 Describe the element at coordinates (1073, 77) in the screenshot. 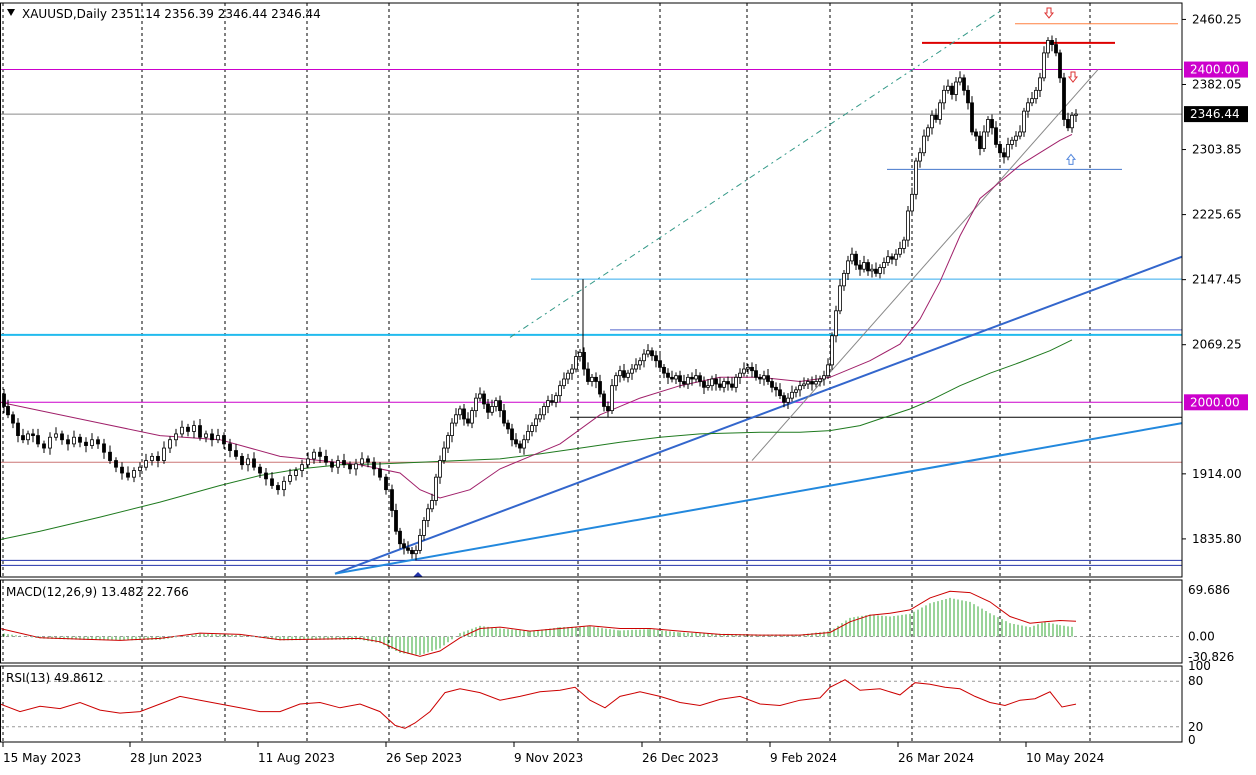

I see `arrow-down-icon` at that location.